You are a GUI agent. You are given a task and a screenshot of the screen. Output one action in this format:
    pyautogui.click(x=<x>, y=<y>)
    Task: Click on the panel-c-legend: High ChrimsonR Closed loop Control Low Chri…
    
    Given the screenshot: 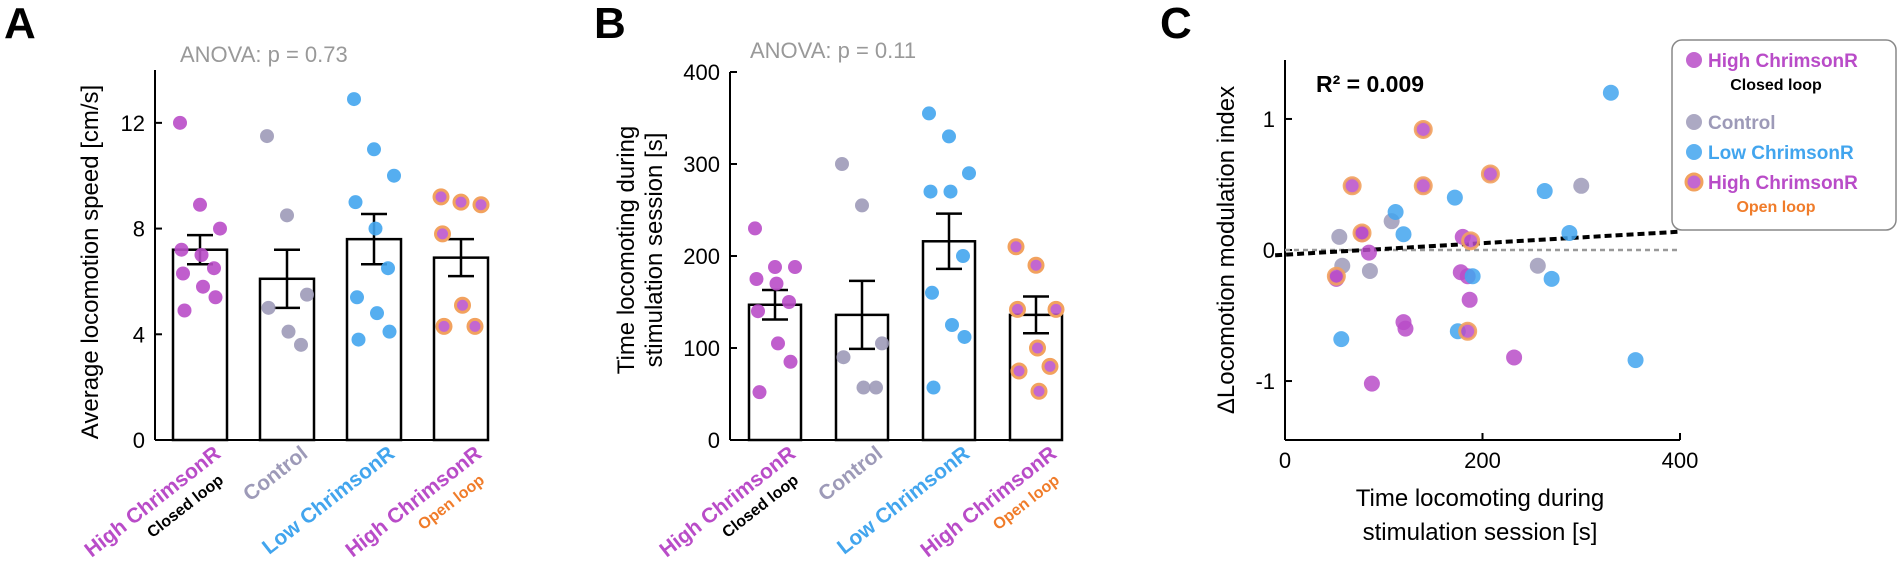 What is the action you would take?
    pyautogui.click(x=1784, y=135)
    